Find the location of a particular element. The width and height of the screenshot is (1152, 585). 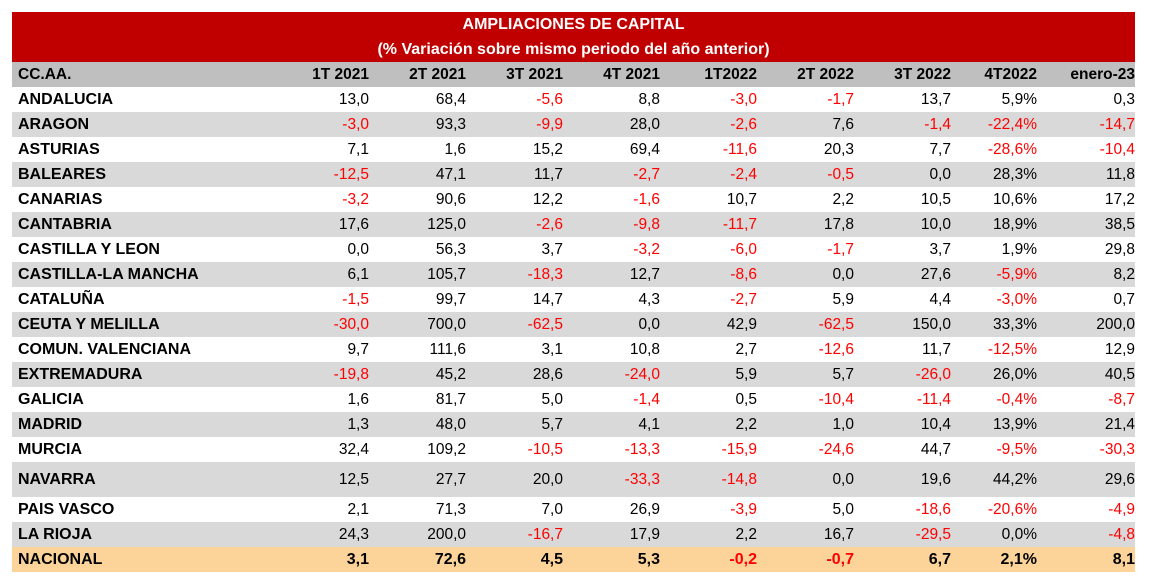

value-cell: -1,5 is located at coordinates (355, 299).